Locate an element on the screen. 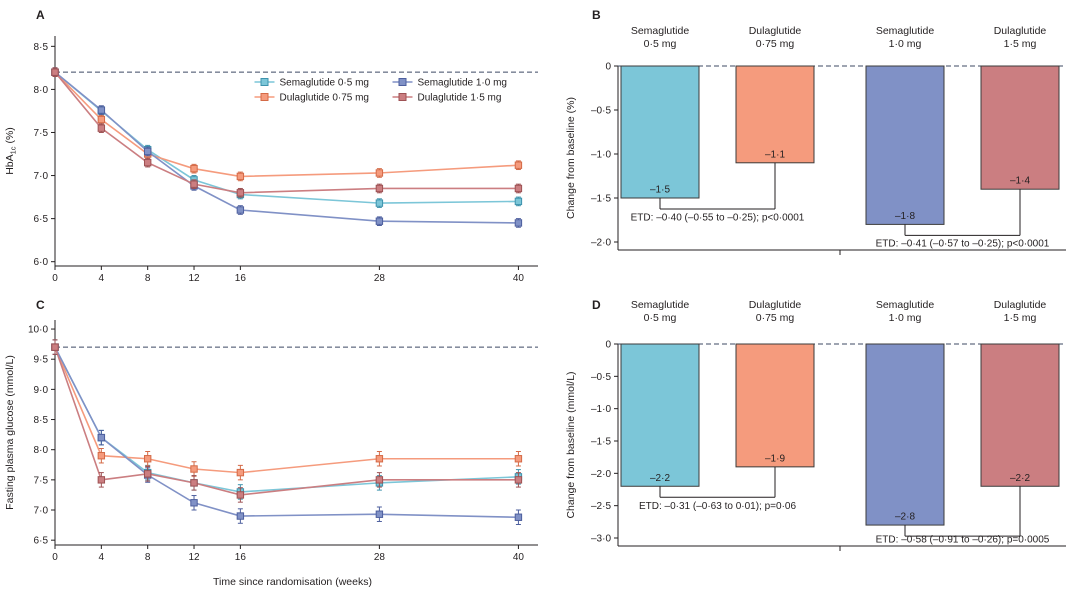 The width and height of the screenshot is (1080, 591). y-tick-label: –1·0 is located at coordinates (601, 155).